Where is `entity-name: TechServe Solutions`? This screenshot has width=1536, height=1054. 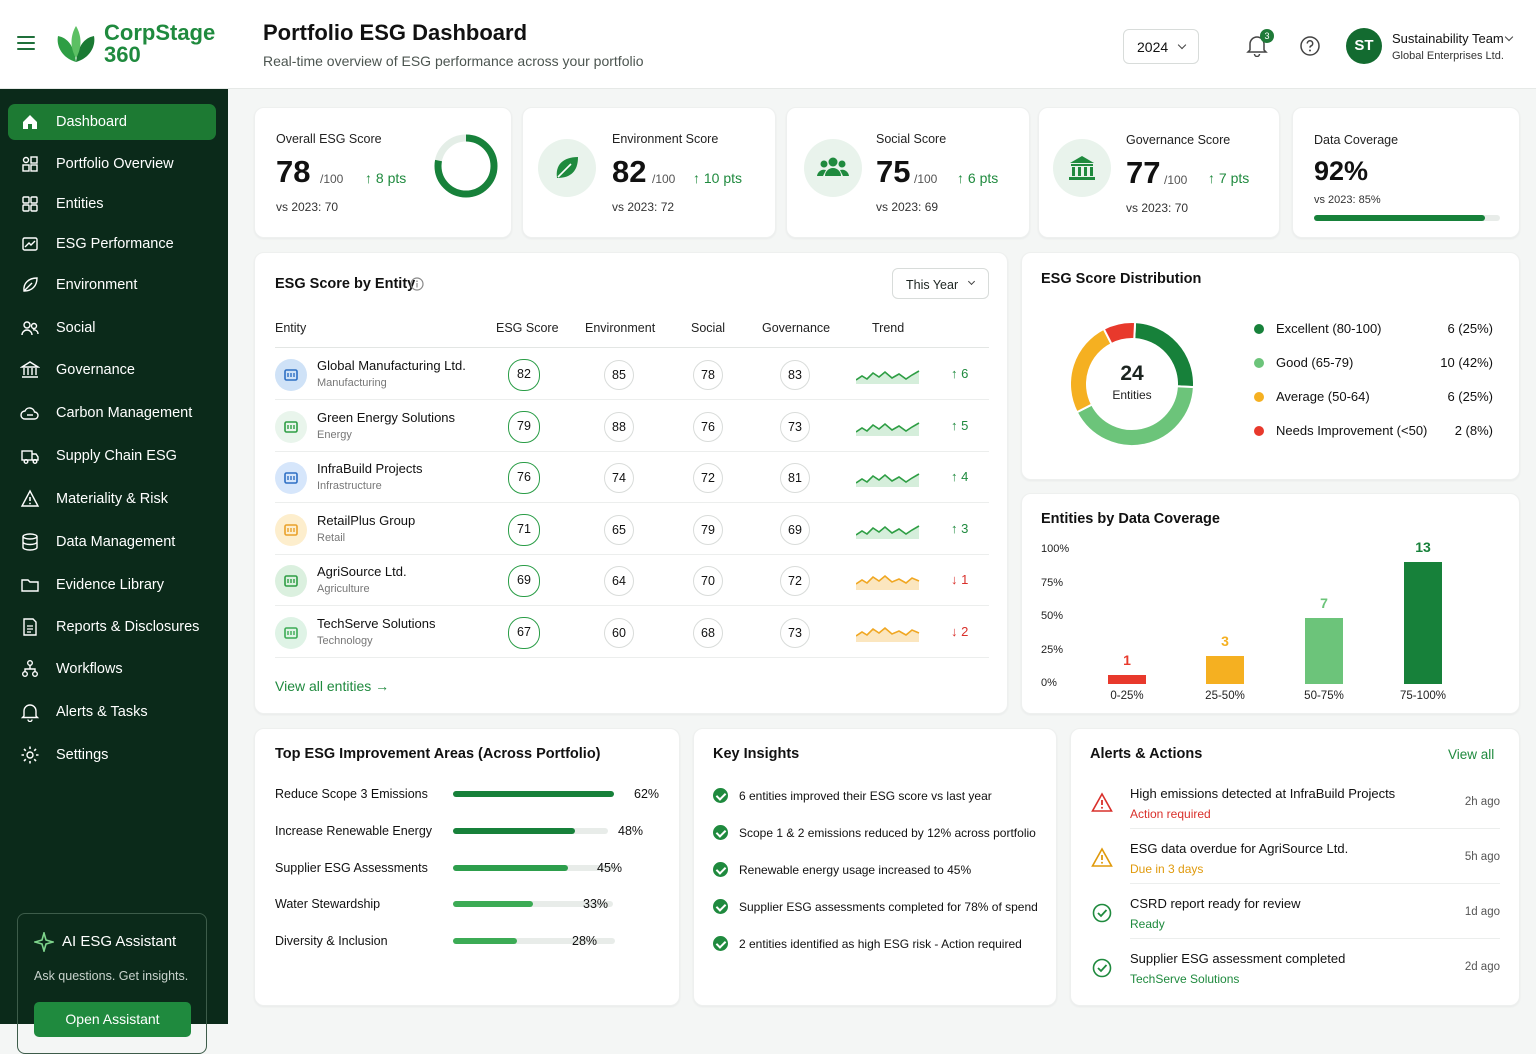
entity-name: TechServe Solutions is located at coordinates (376, 623).